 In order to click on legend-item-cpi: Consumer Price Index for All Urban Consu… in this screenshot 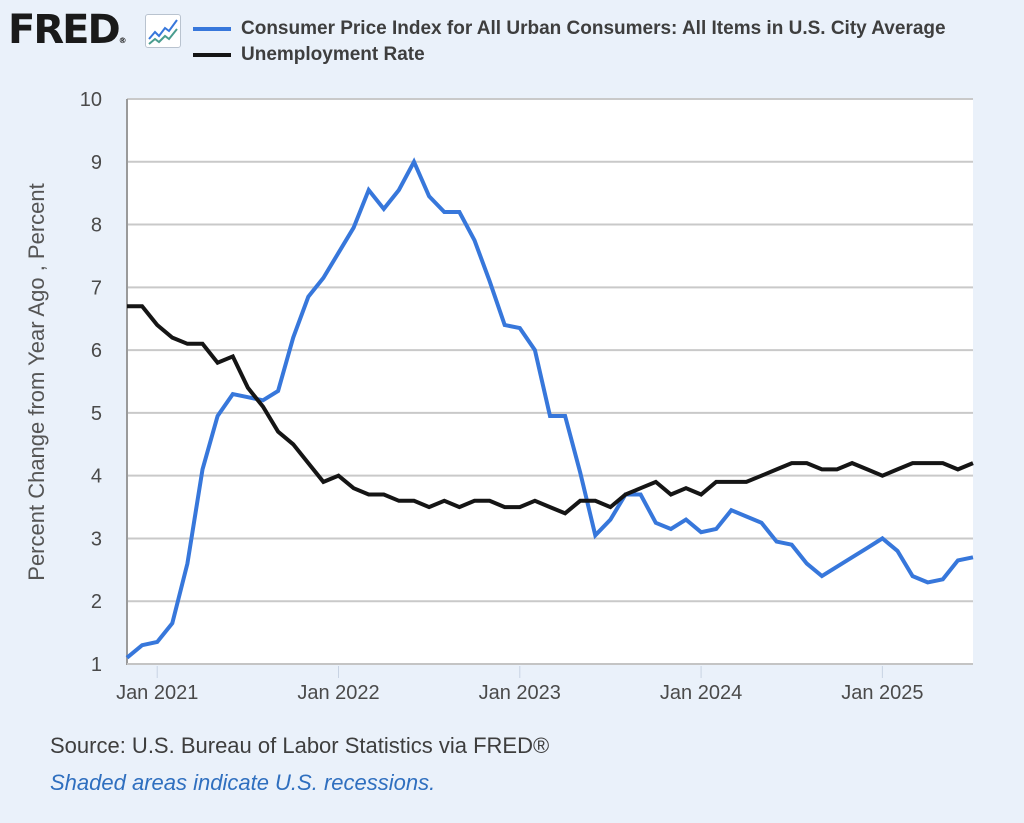, I will do `click(599, 29)`.